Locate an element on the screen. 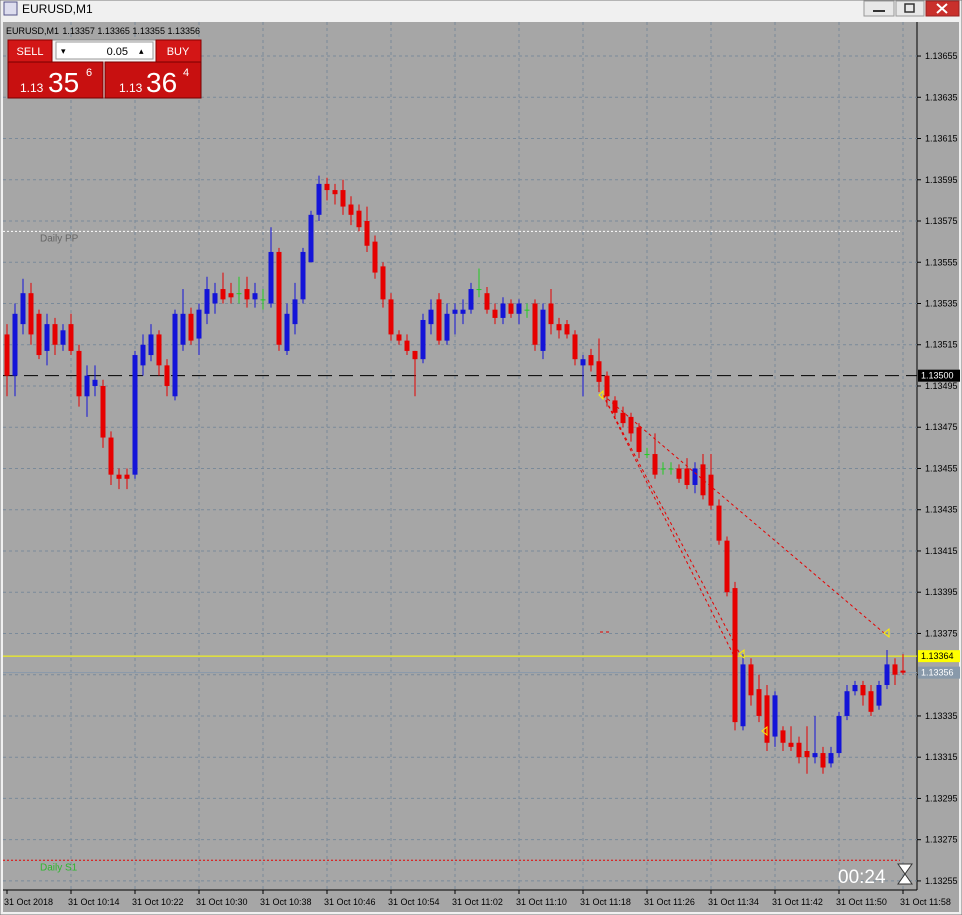 This screenshot has height=915, width=962. buy-price-frac: 4 is located at coordinates (186, 73).